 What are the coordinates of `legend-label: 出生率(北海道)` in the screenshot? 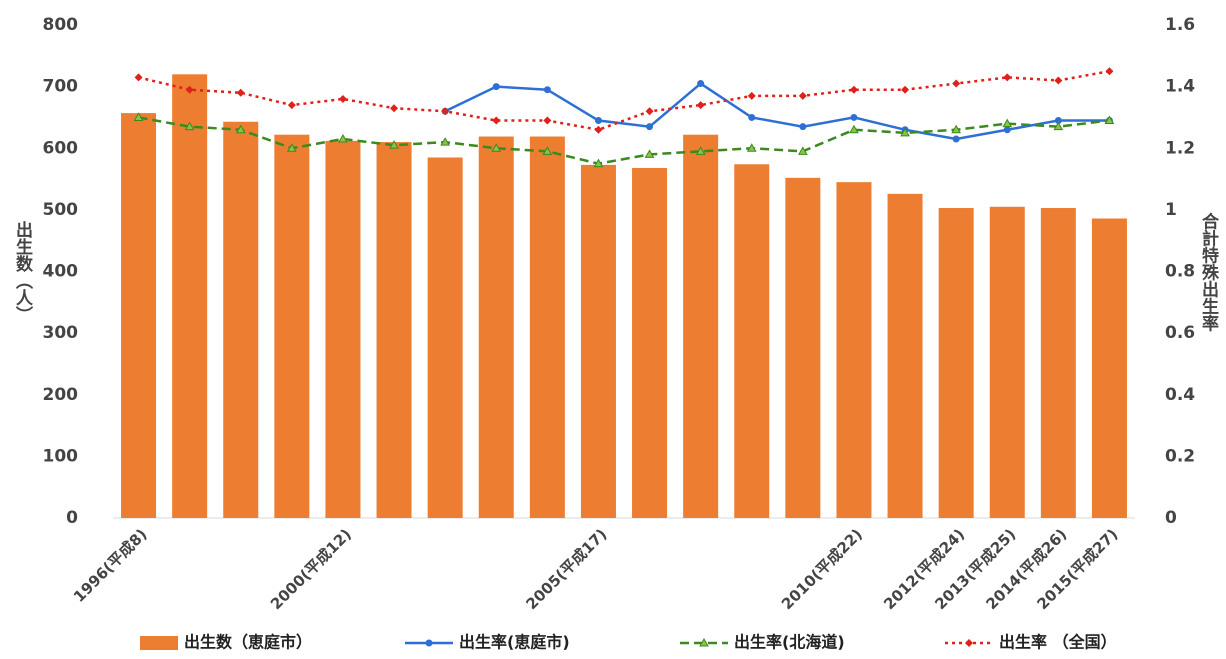 It's located at (789, 642).